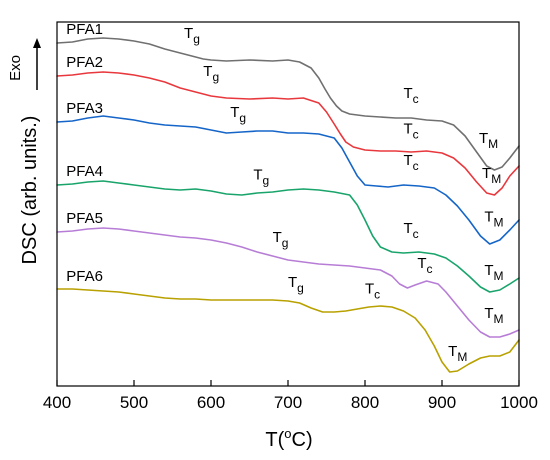 This screenshot has width=550, height=460. What do you see at coordinates (30, 190) in the screenshot?
I see `y-axis-label: DSC (arb. units.)` at bounding box center [30, 190].